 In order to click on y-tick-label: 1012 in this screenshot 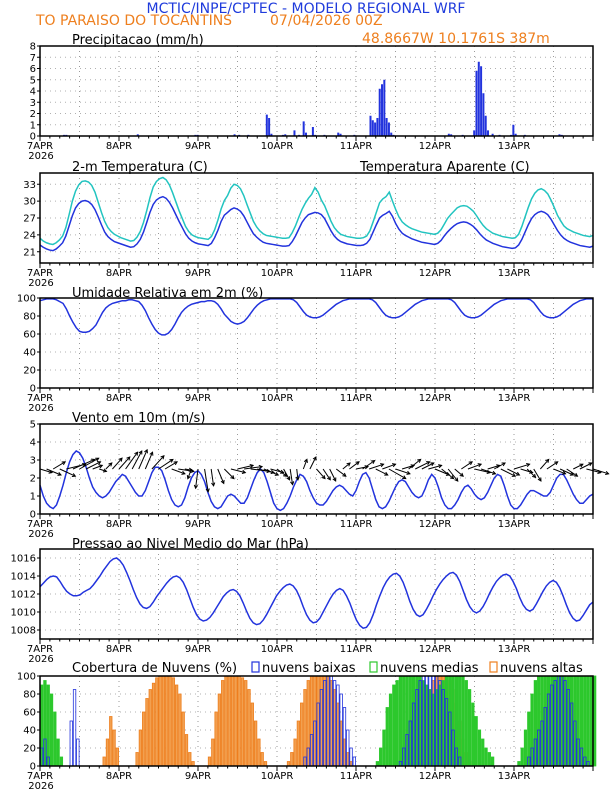, I will do `click(23, 595)`.